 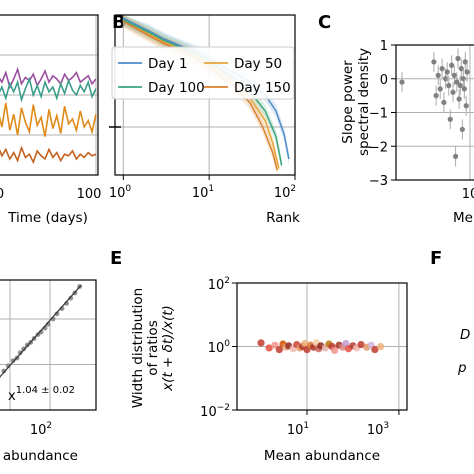 I want to click on panel-a-xlabel: Time (days), so click(x=47, y=218).